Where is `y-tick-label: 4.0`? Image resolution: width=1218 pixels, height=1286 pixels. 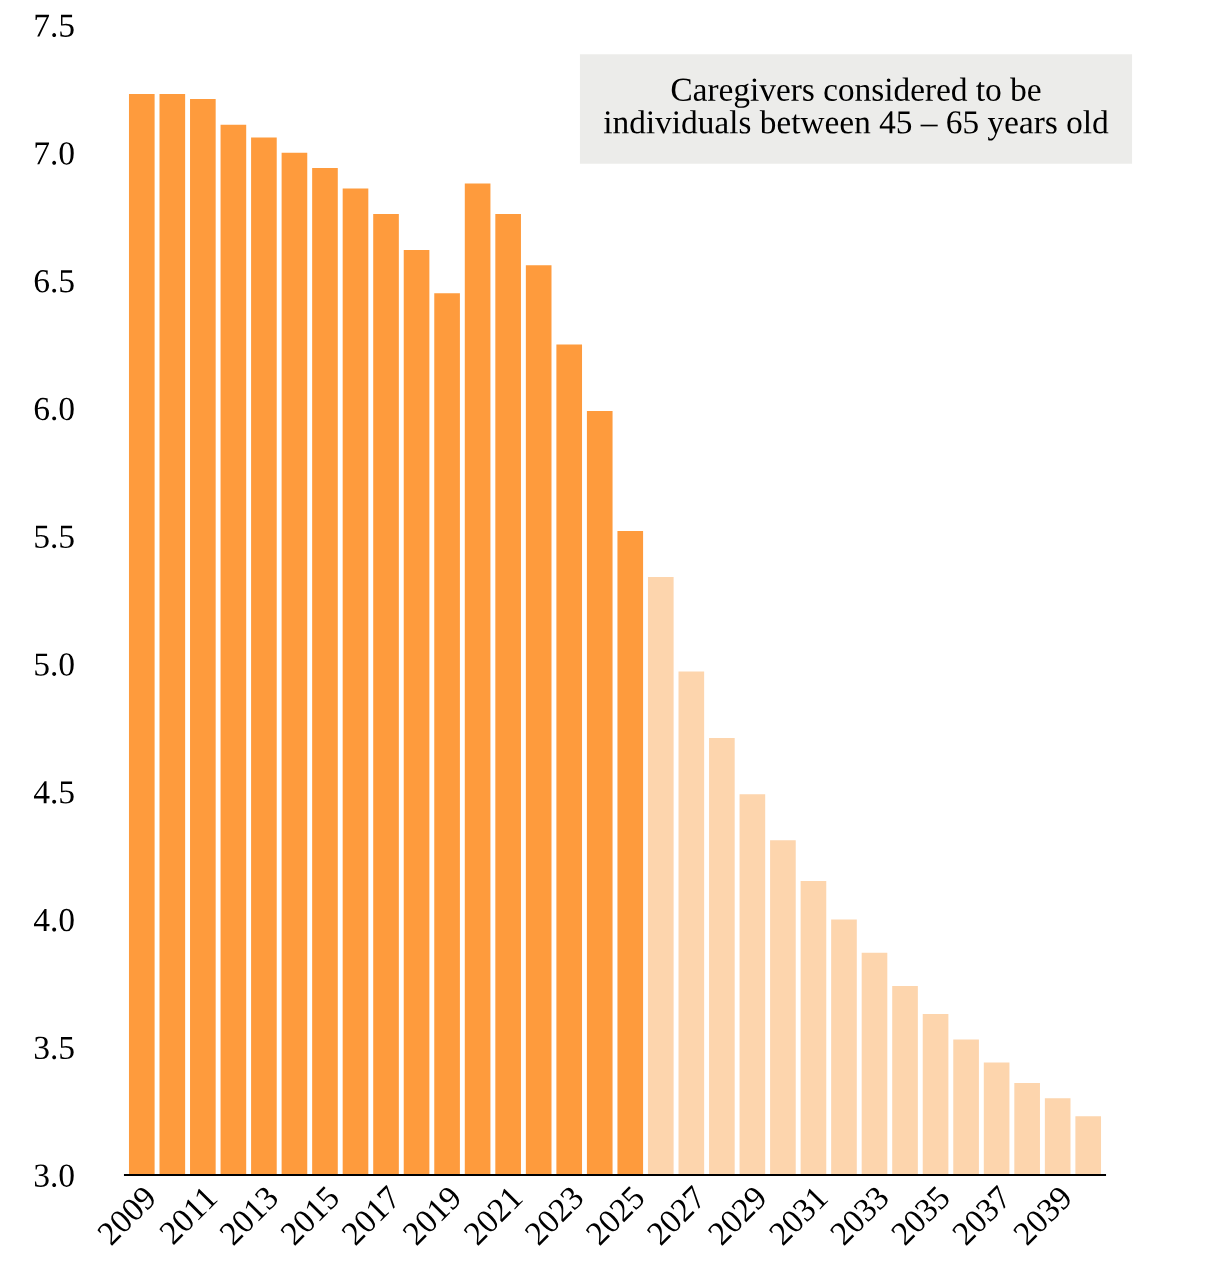
y-tick-label: 4.0 is located at coordinates (53, 920).